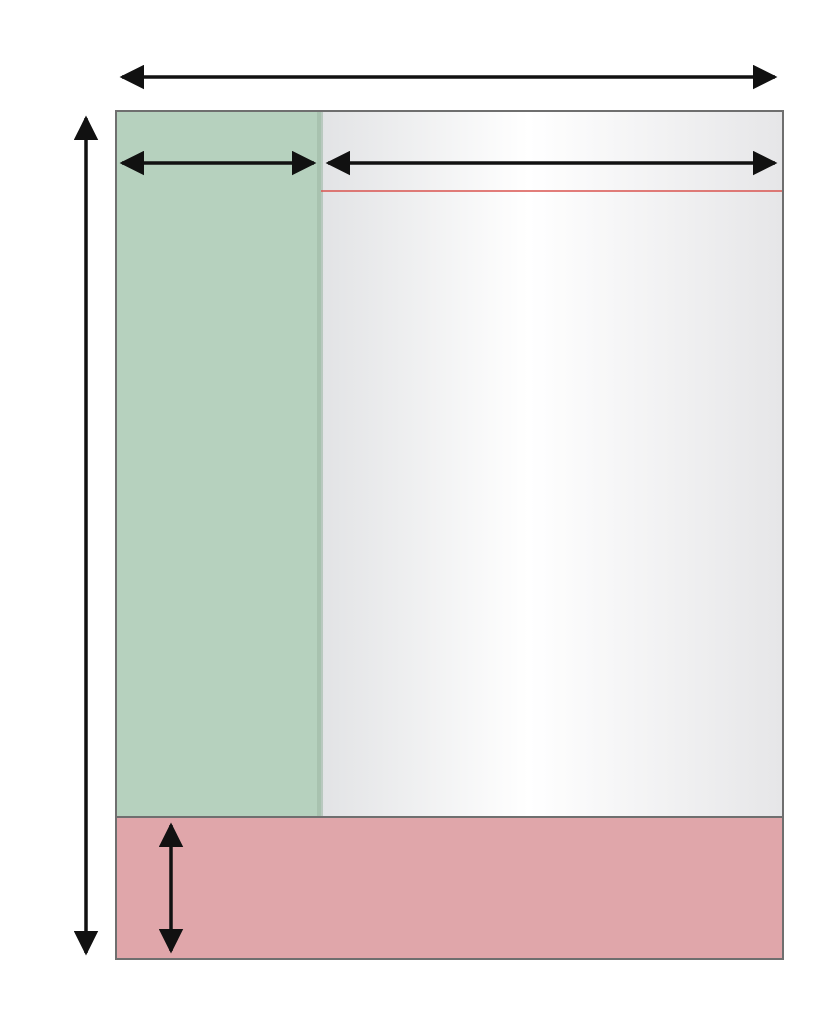  Describe the element at coordinates (449, 888) in the screenshot. I see `summaries-area` at that location.